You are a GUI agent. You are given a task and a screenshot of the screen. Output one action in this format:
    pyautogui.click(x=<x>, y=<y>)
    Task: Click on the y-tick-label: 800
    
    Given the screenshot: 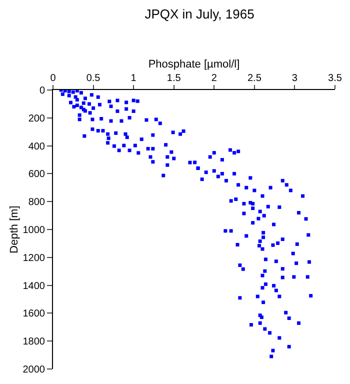 What is the action you would take?
    pyautogui.click(x=37, y=202)
    